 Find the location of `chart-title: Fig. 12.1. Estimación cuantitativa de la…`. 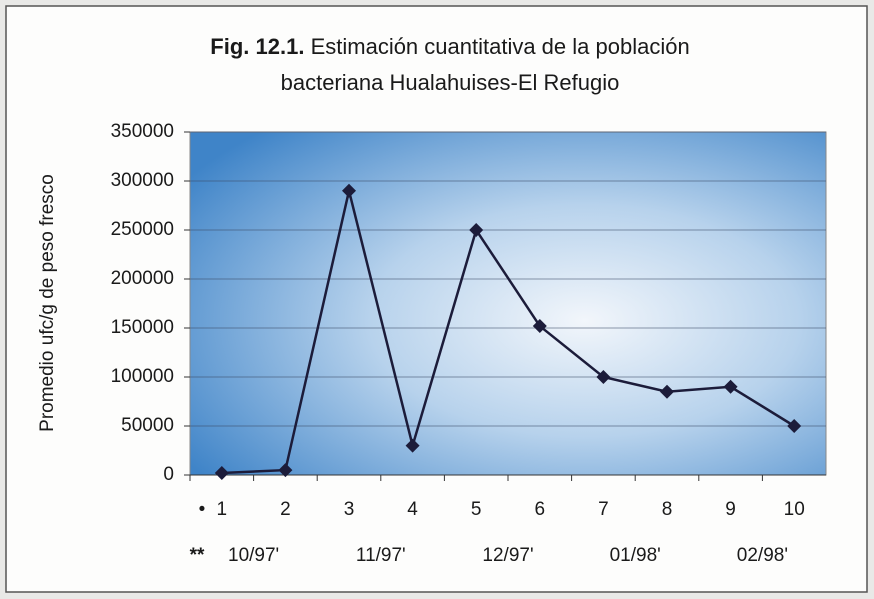

chart-title: Fig. 12.1. Estimación cuantitativa de la… is located at coordinates (449, 46).